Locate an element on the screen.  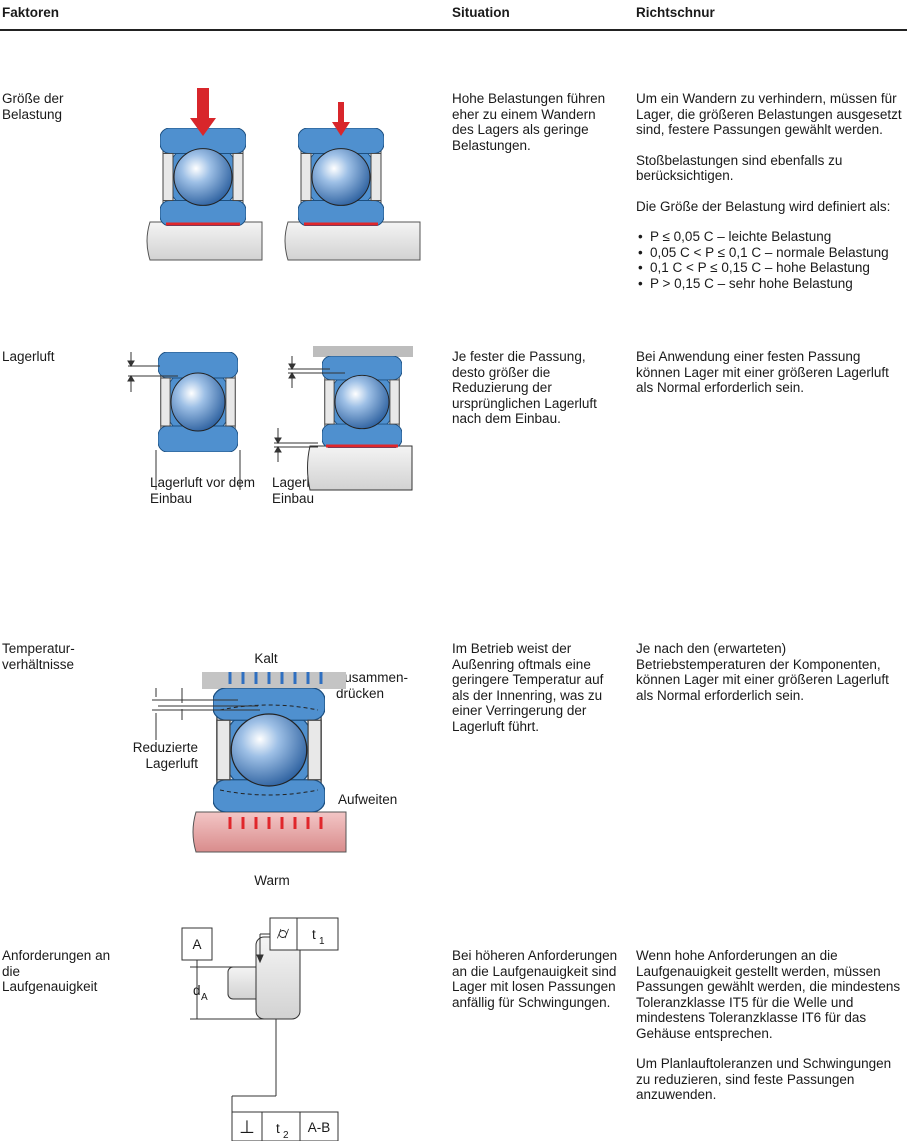
temperature-figure: Kalt Aufweiten Warm is located at coordinates (274, 769).